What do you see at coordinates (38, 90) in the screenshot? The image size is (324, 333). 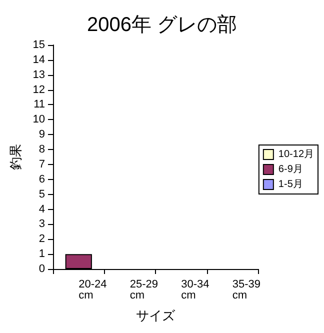 I see `y-tick-label: 12` at bounding box center [38, 90].